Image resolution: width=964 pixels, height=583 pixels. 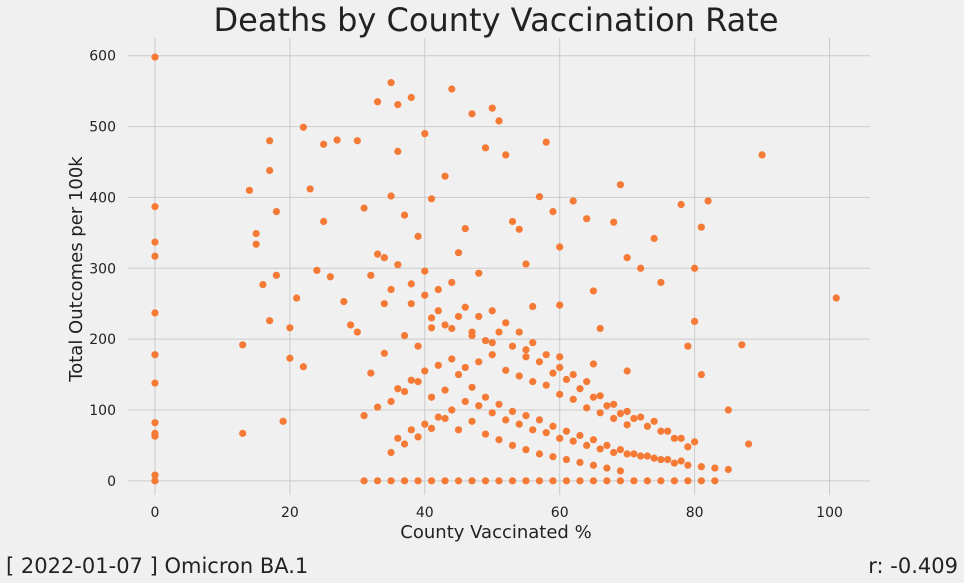 What do you see at coordinates (695, 513) in the screenshot?
I see `x-tick-label: 80` at bounding box center [695, 513].